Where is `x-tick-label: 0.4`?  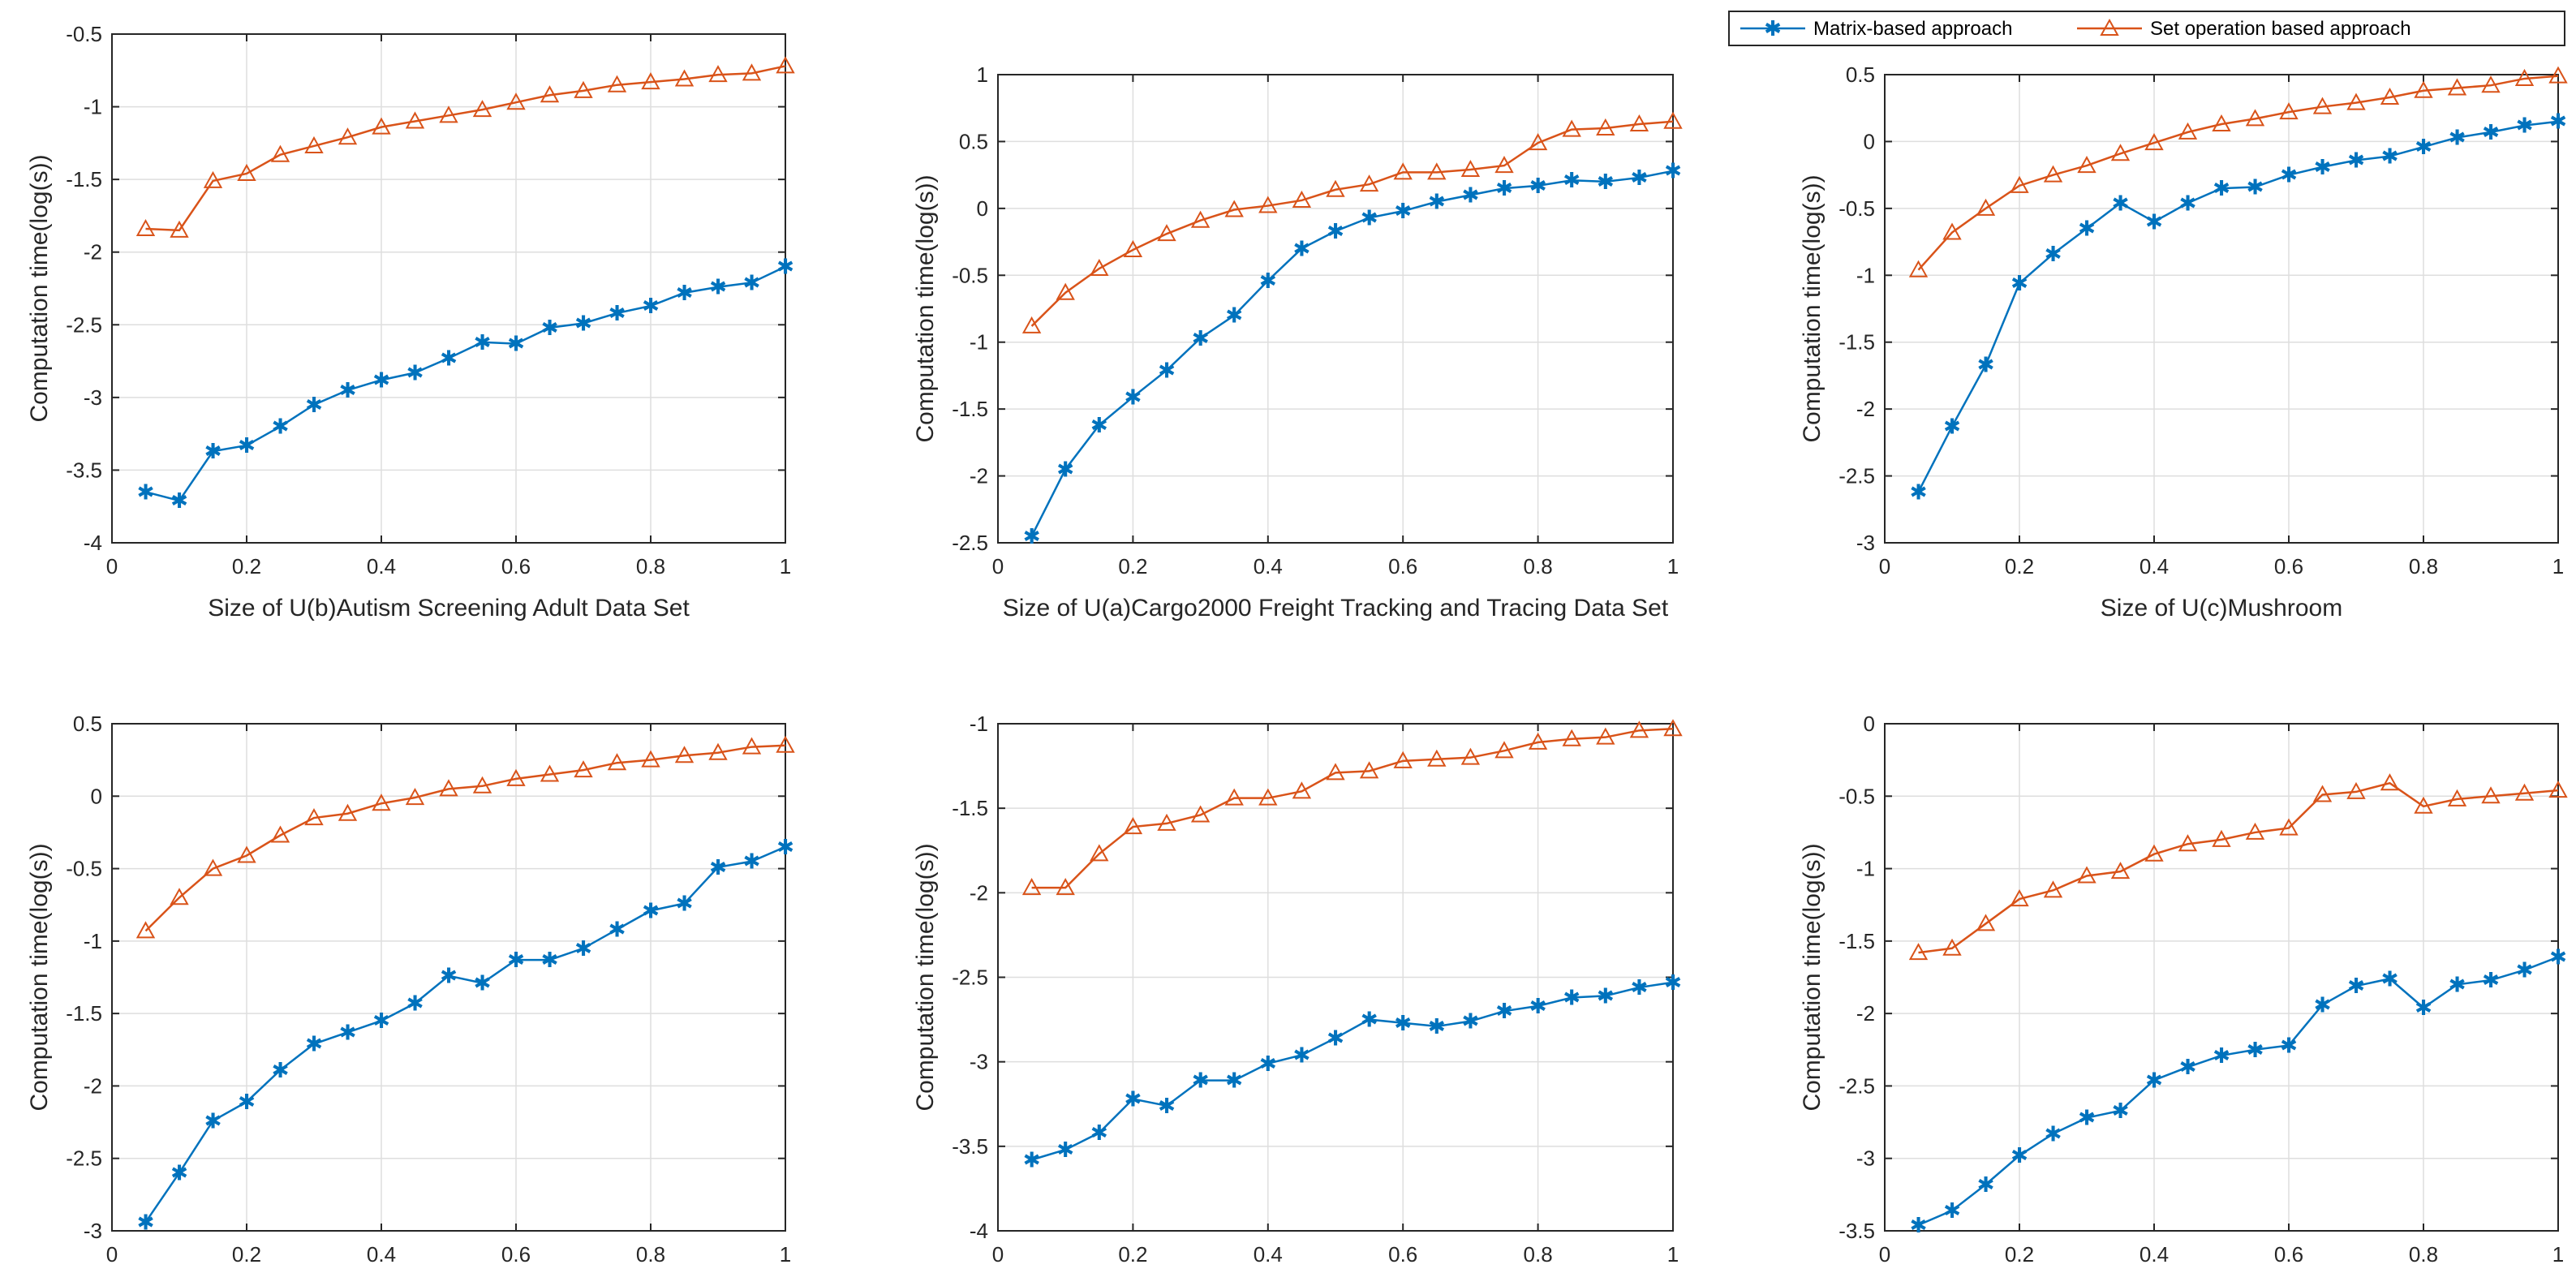
x-tick-label: 0.4 is located at coordinates (2154, 566).